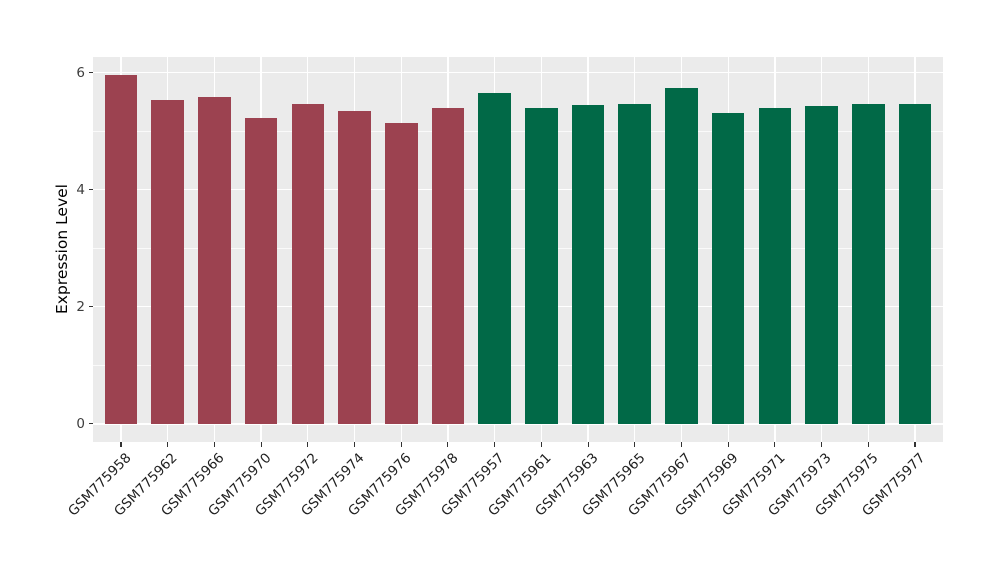 This screenshot has height=580, width=1000. Describe the element at coordinates (80, 423) in the screenshot. I see `y-tick-label: 0` at that location.